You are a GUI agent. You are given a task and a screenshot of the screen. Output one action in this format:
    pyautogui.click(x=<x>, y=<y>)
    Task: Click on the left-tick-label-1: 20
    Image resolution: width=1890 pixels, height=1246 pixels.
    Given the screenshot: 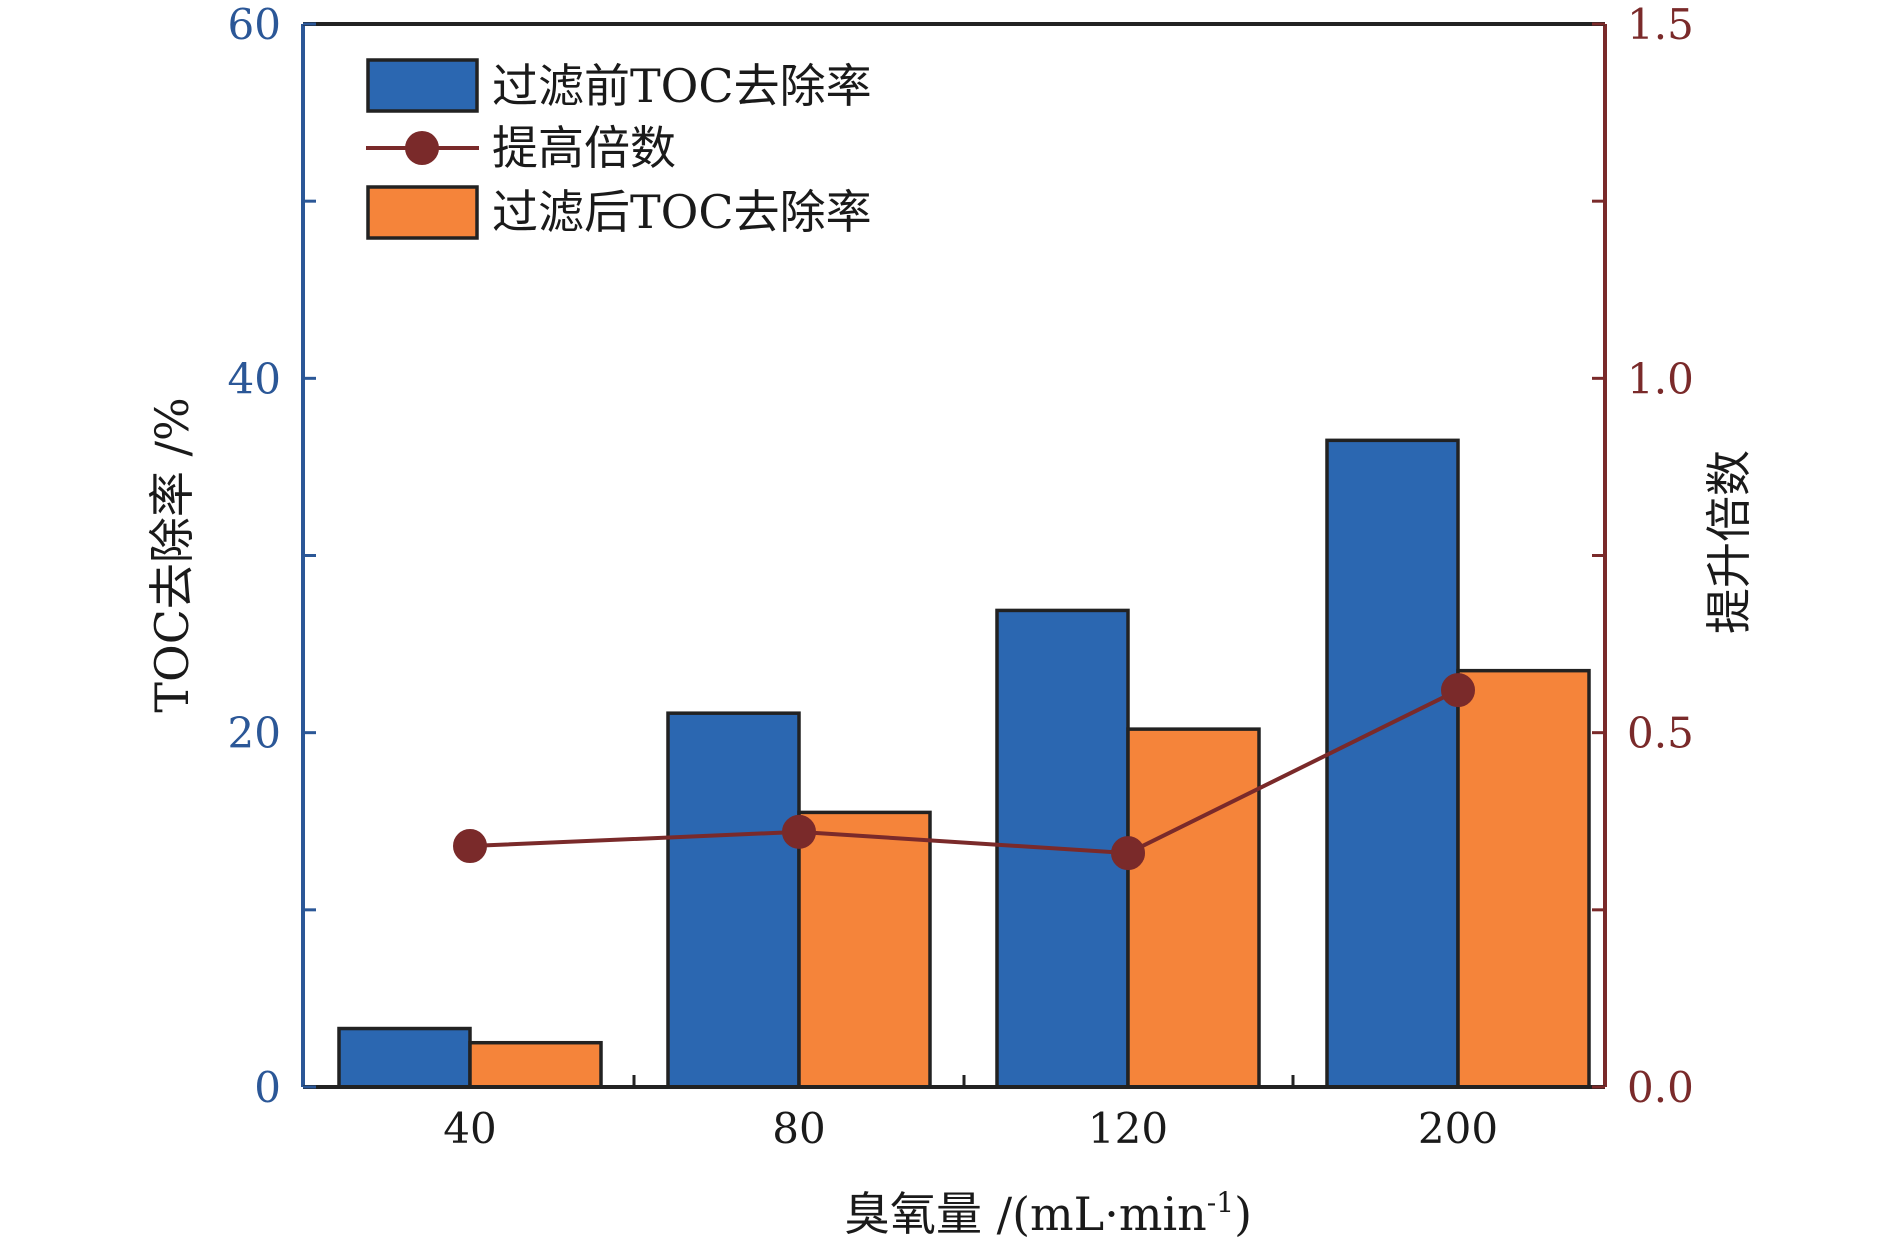 What is the action you would take?
    pyautogui.click(x=254, y=733)
    